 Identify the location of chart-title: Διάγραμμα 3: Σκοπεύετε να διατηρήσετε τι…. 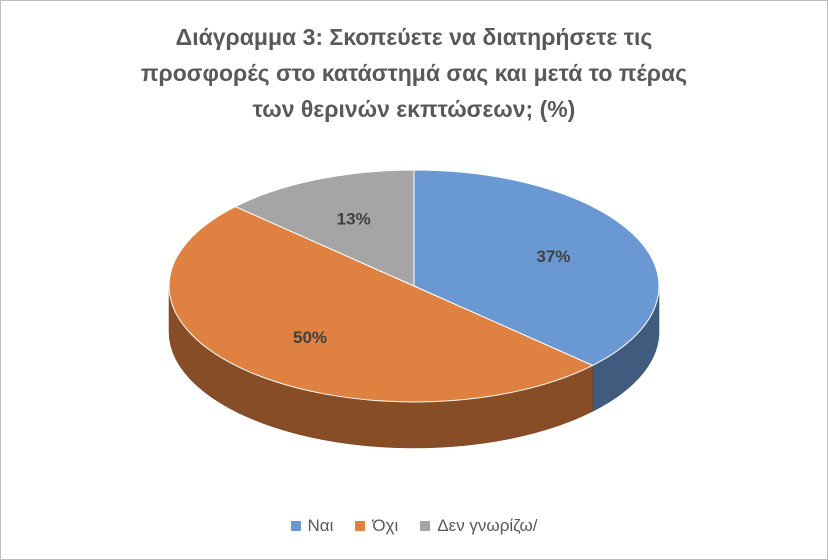
(414, 73).